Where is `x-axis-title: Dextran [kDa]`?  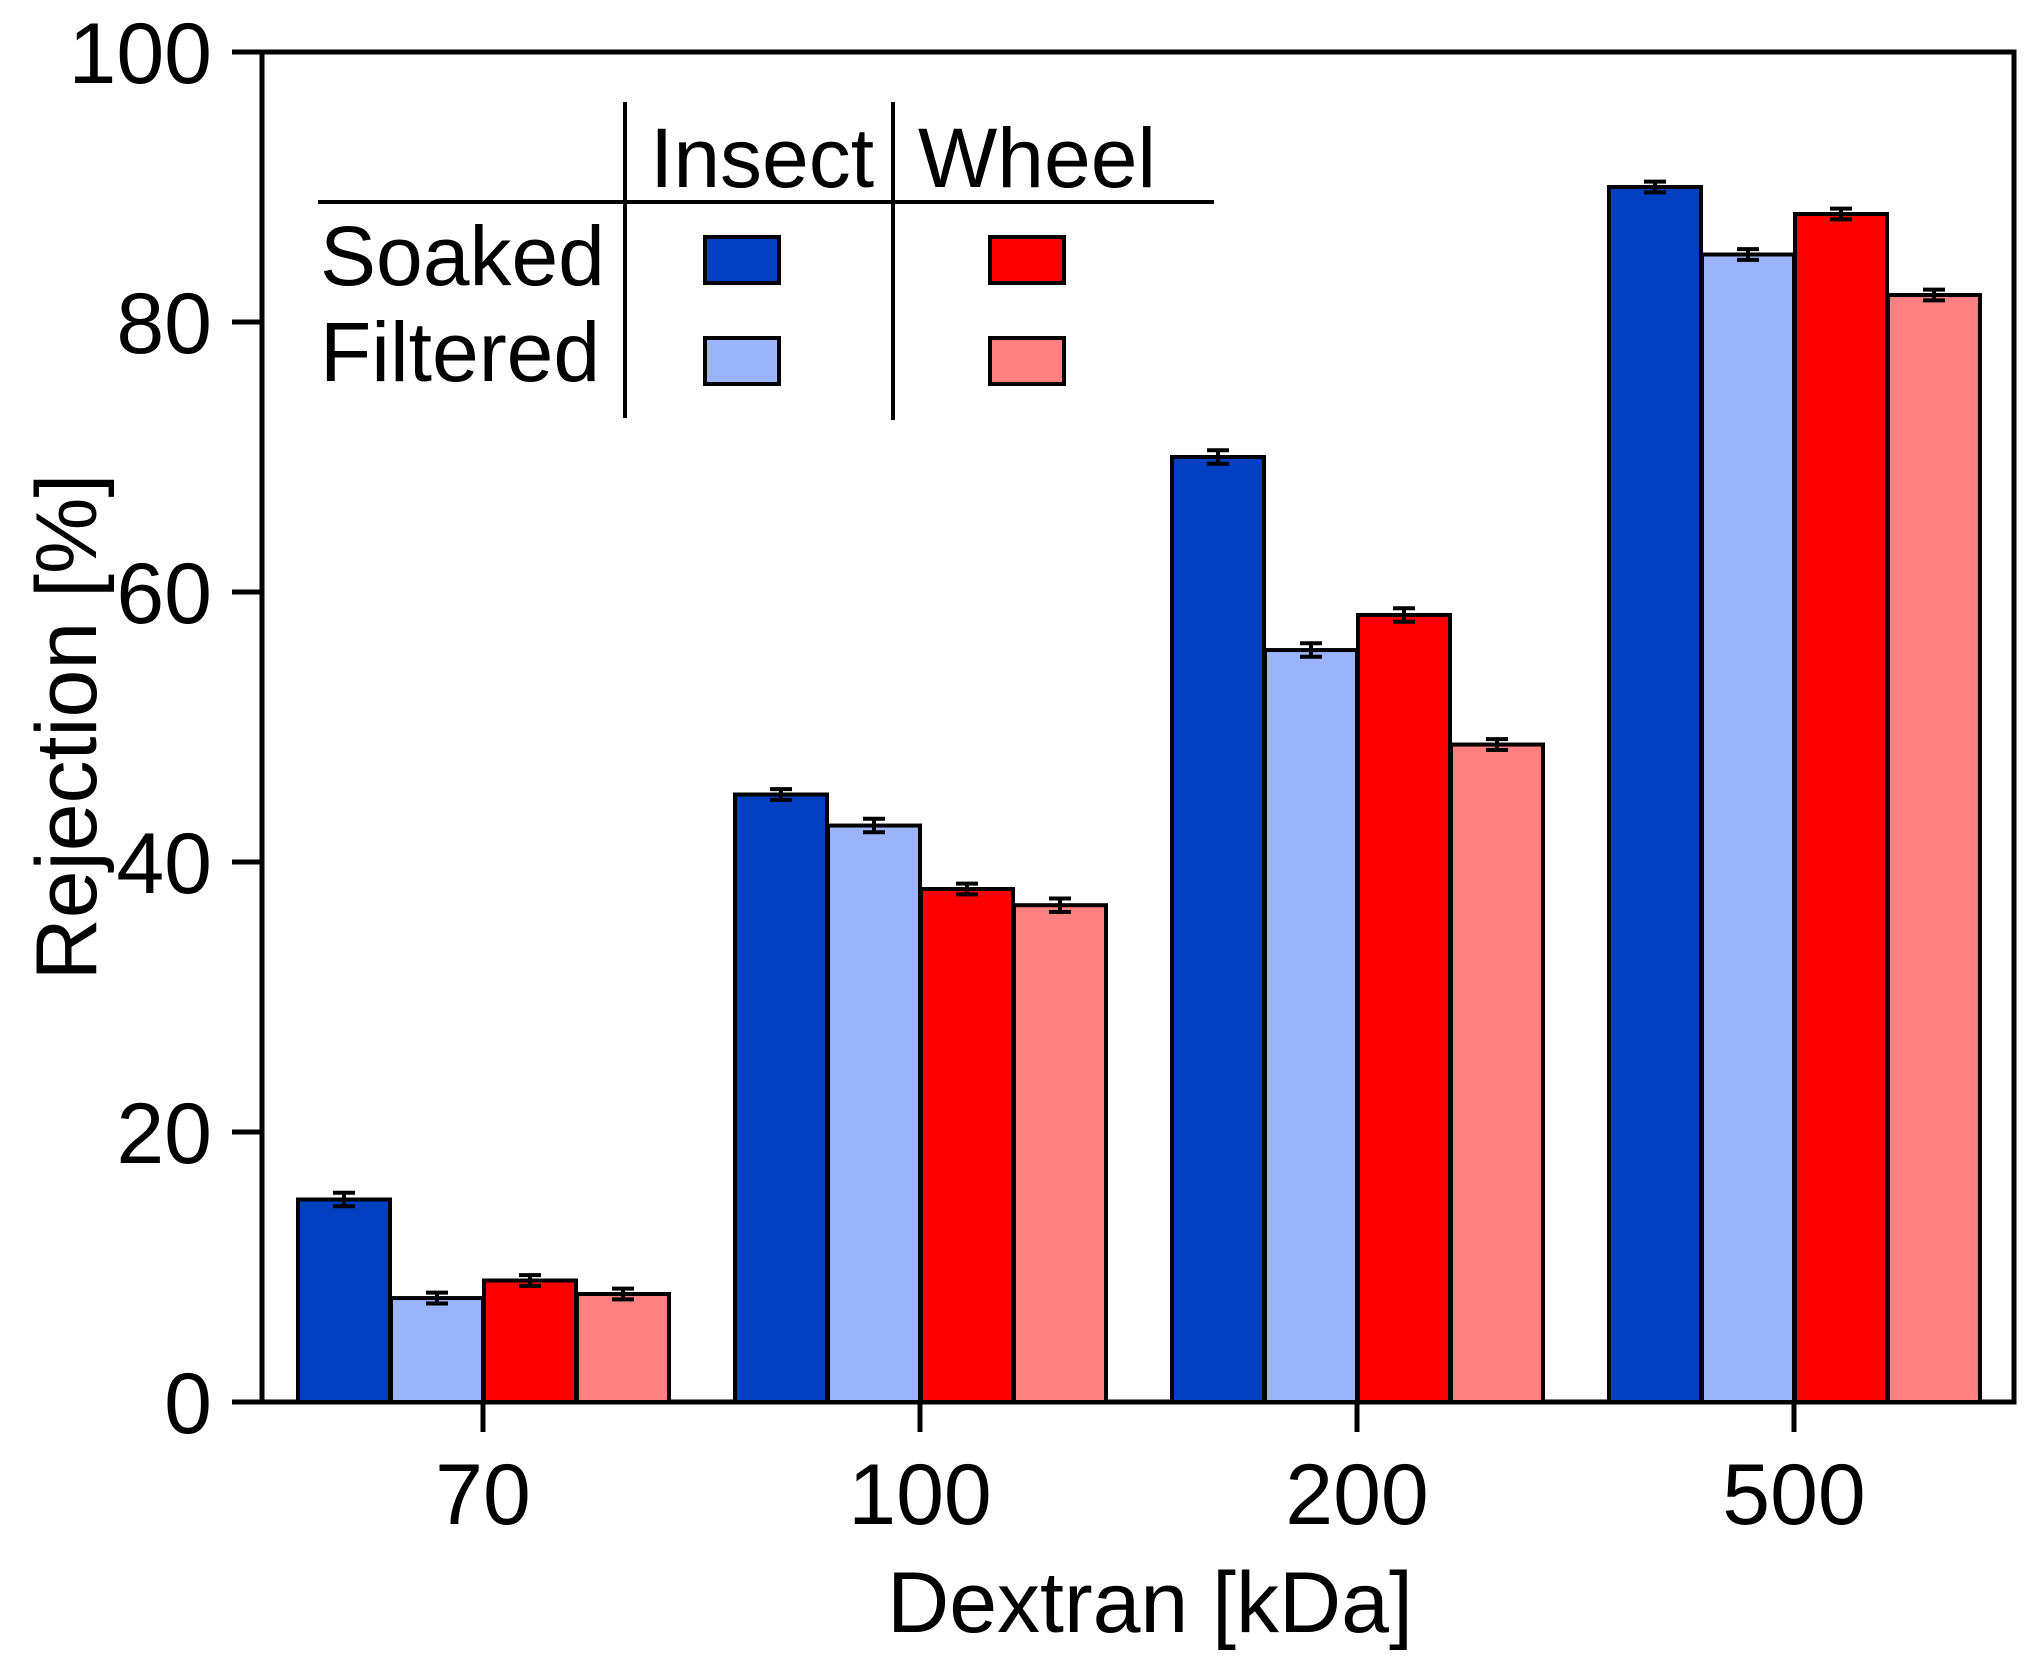 x-axis-title: Dextran [kDa] is located at coordinates (1150, 1603).